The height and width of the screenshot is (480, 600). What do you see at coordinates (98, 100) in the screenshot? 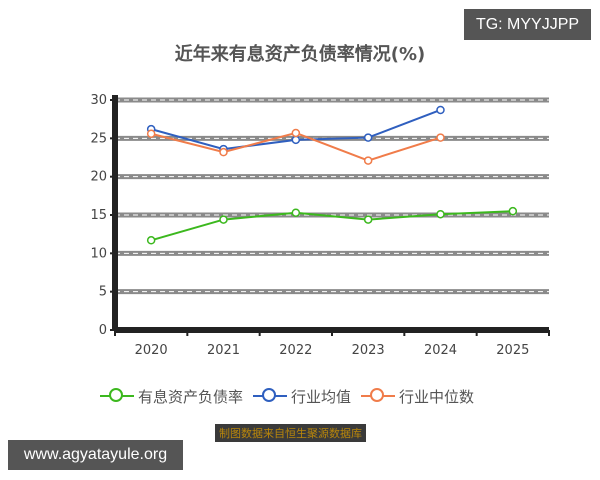
I see `y-tick-label: 30` at bounding box center [98, 100].